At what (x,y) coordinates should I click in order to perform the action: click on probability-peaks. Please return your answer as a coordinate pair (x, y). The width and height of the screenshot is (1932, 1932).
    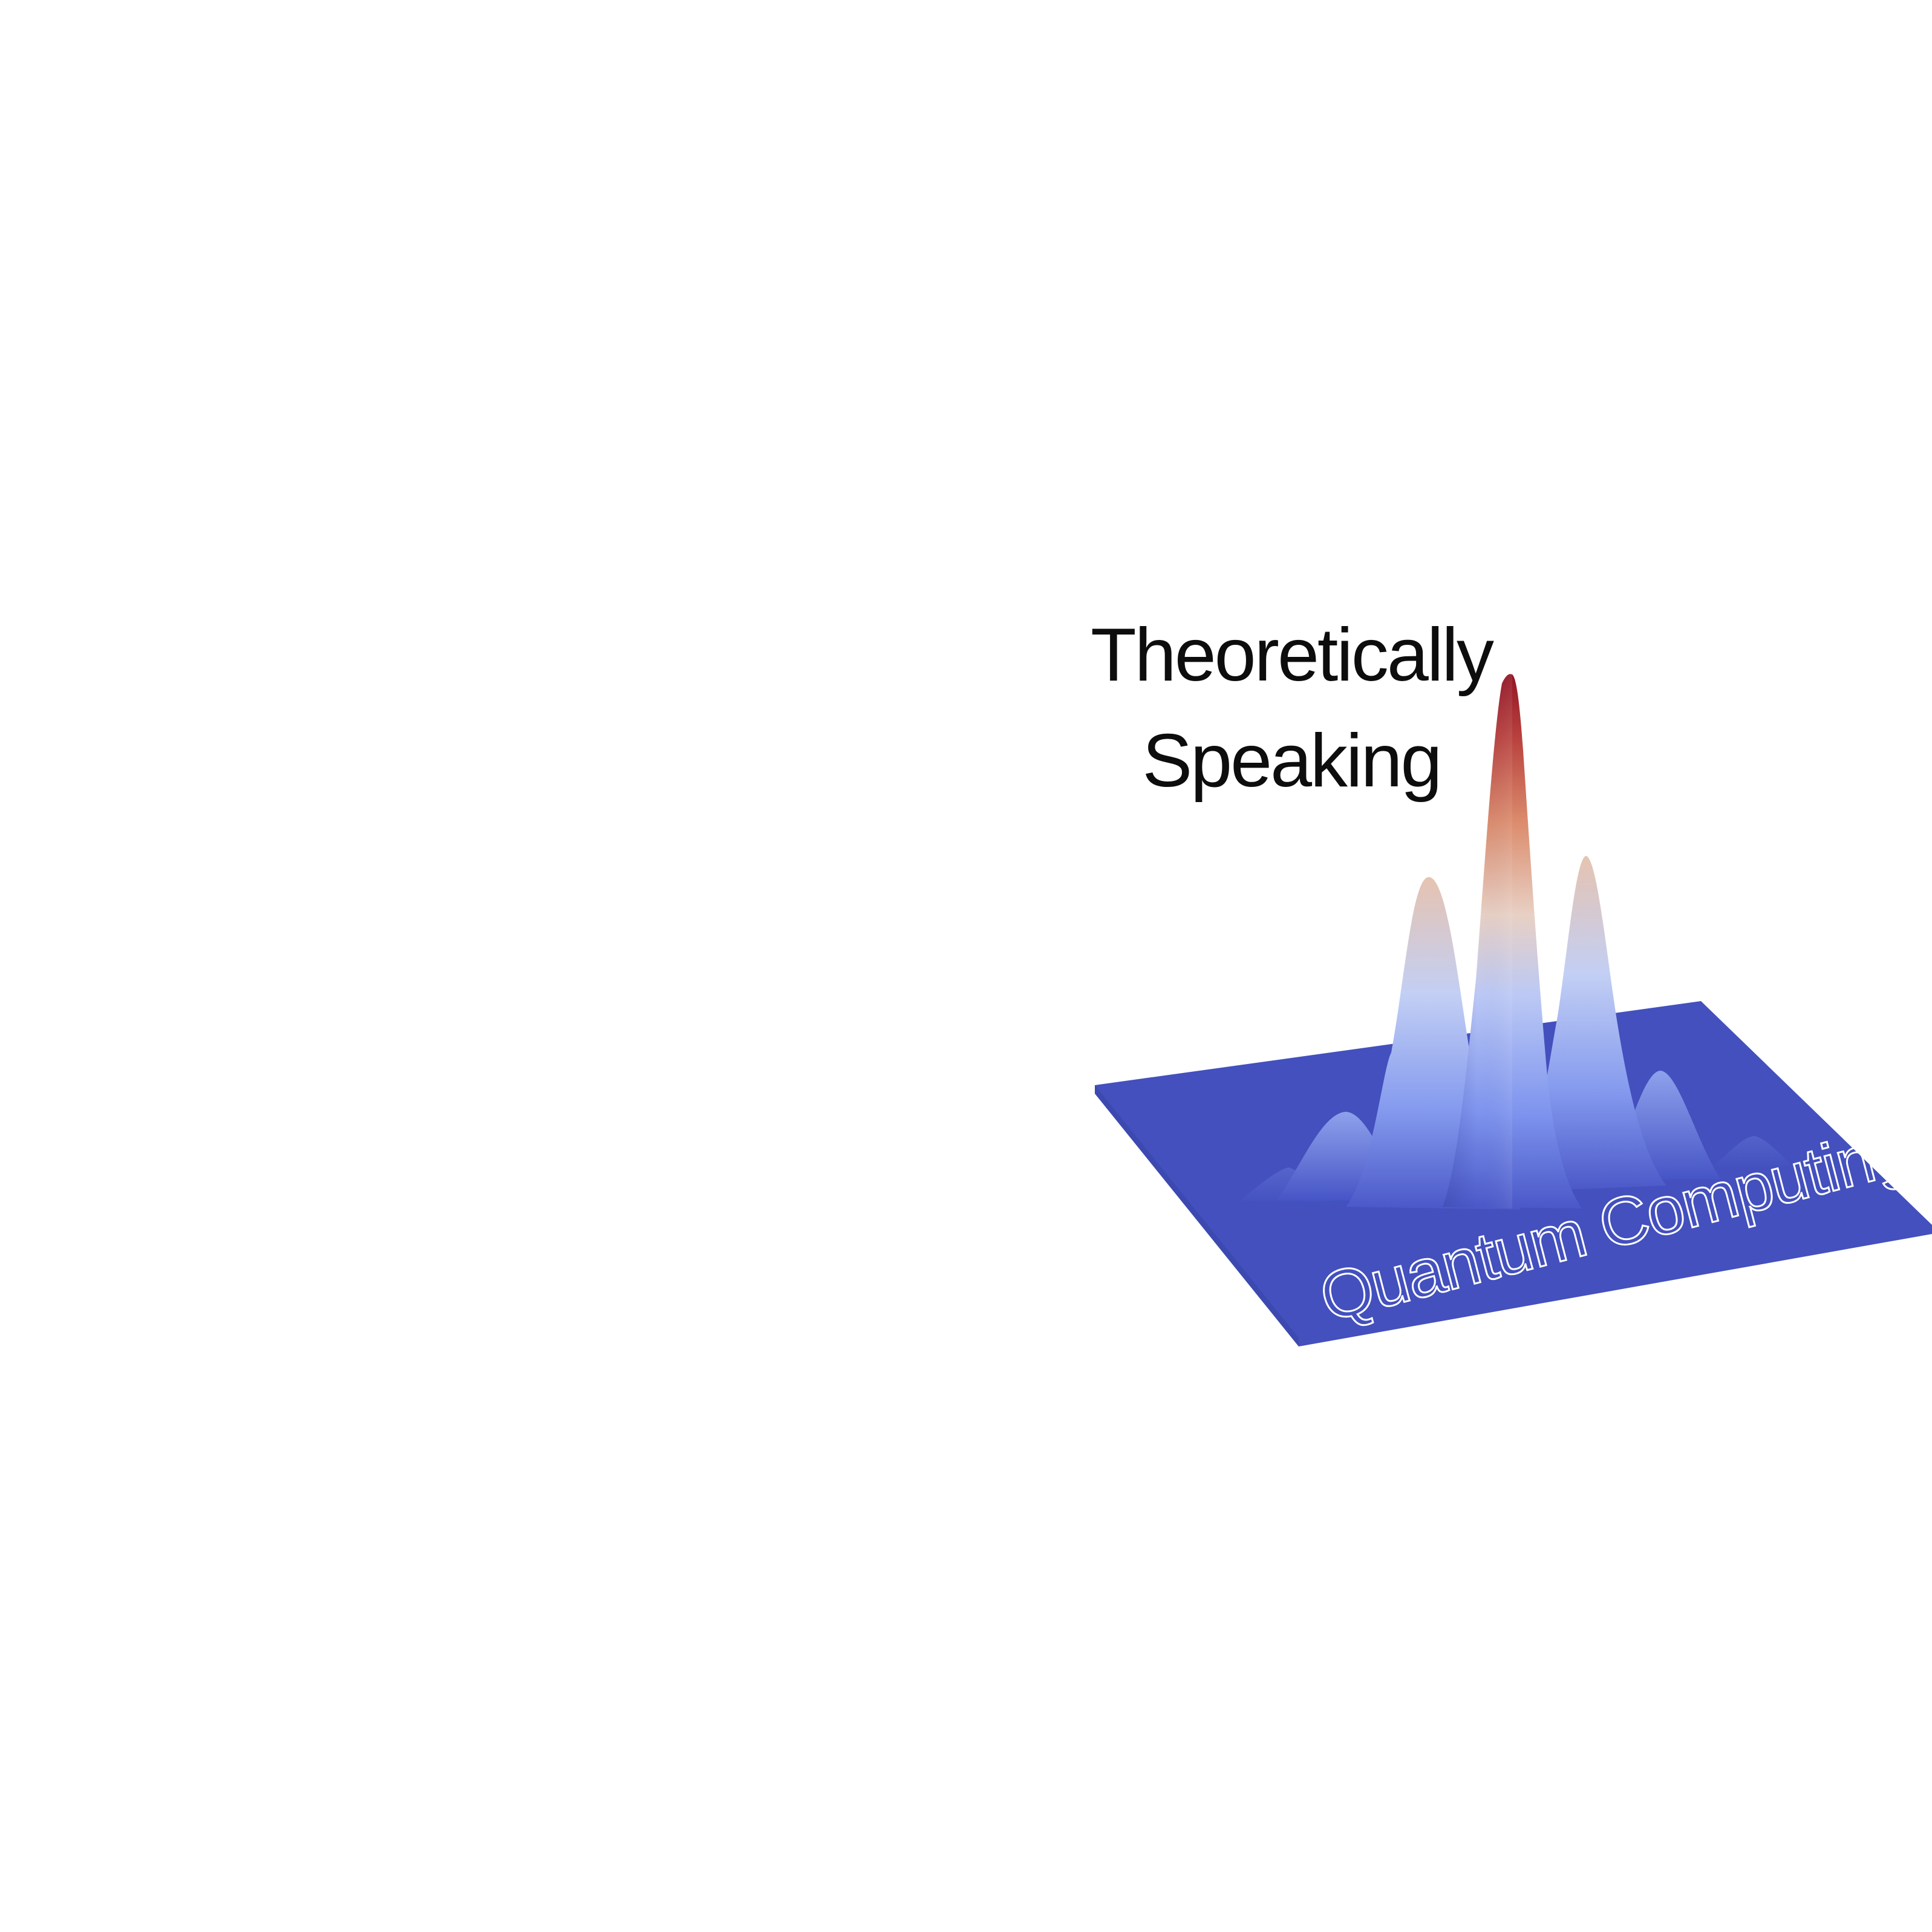
    Looking at the image, I should click on (1516, 942).